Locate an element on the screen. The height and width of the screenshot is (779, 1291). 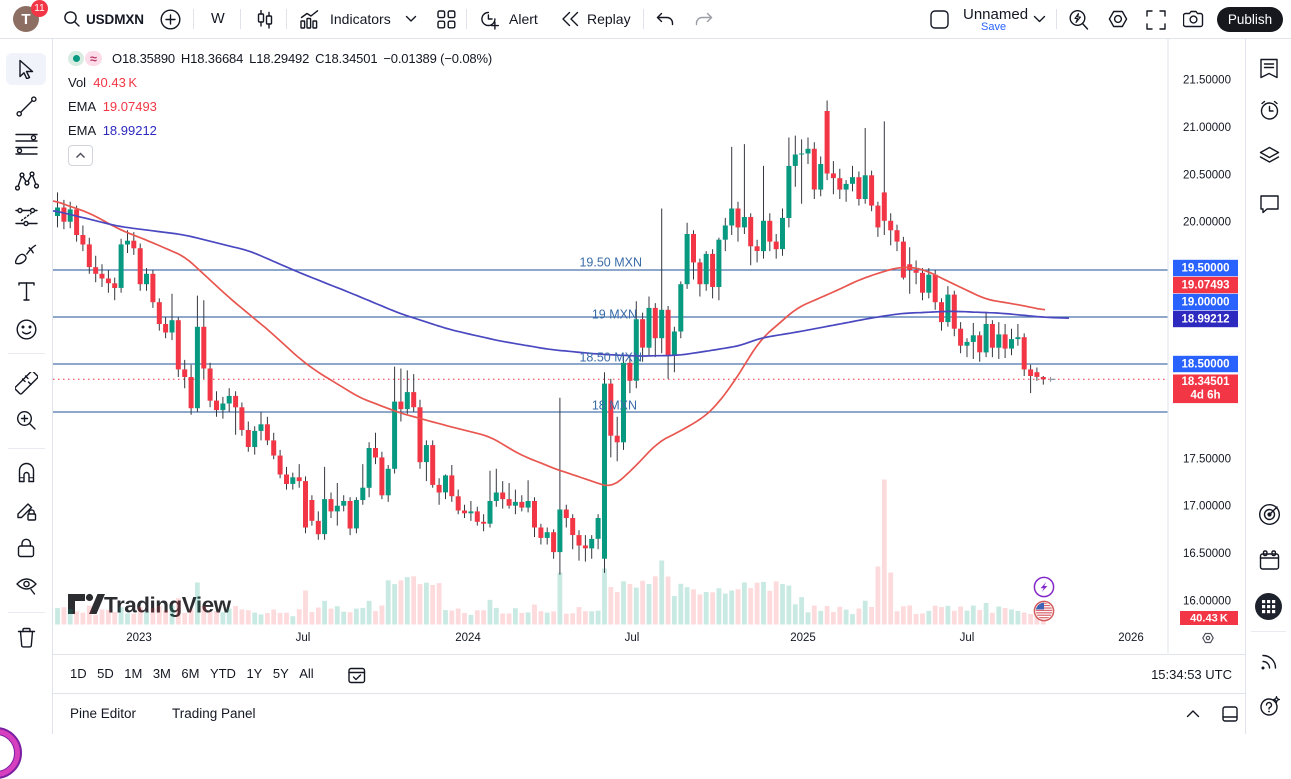
svg-text: 18.34501 is located at coordinates (1206, 382).